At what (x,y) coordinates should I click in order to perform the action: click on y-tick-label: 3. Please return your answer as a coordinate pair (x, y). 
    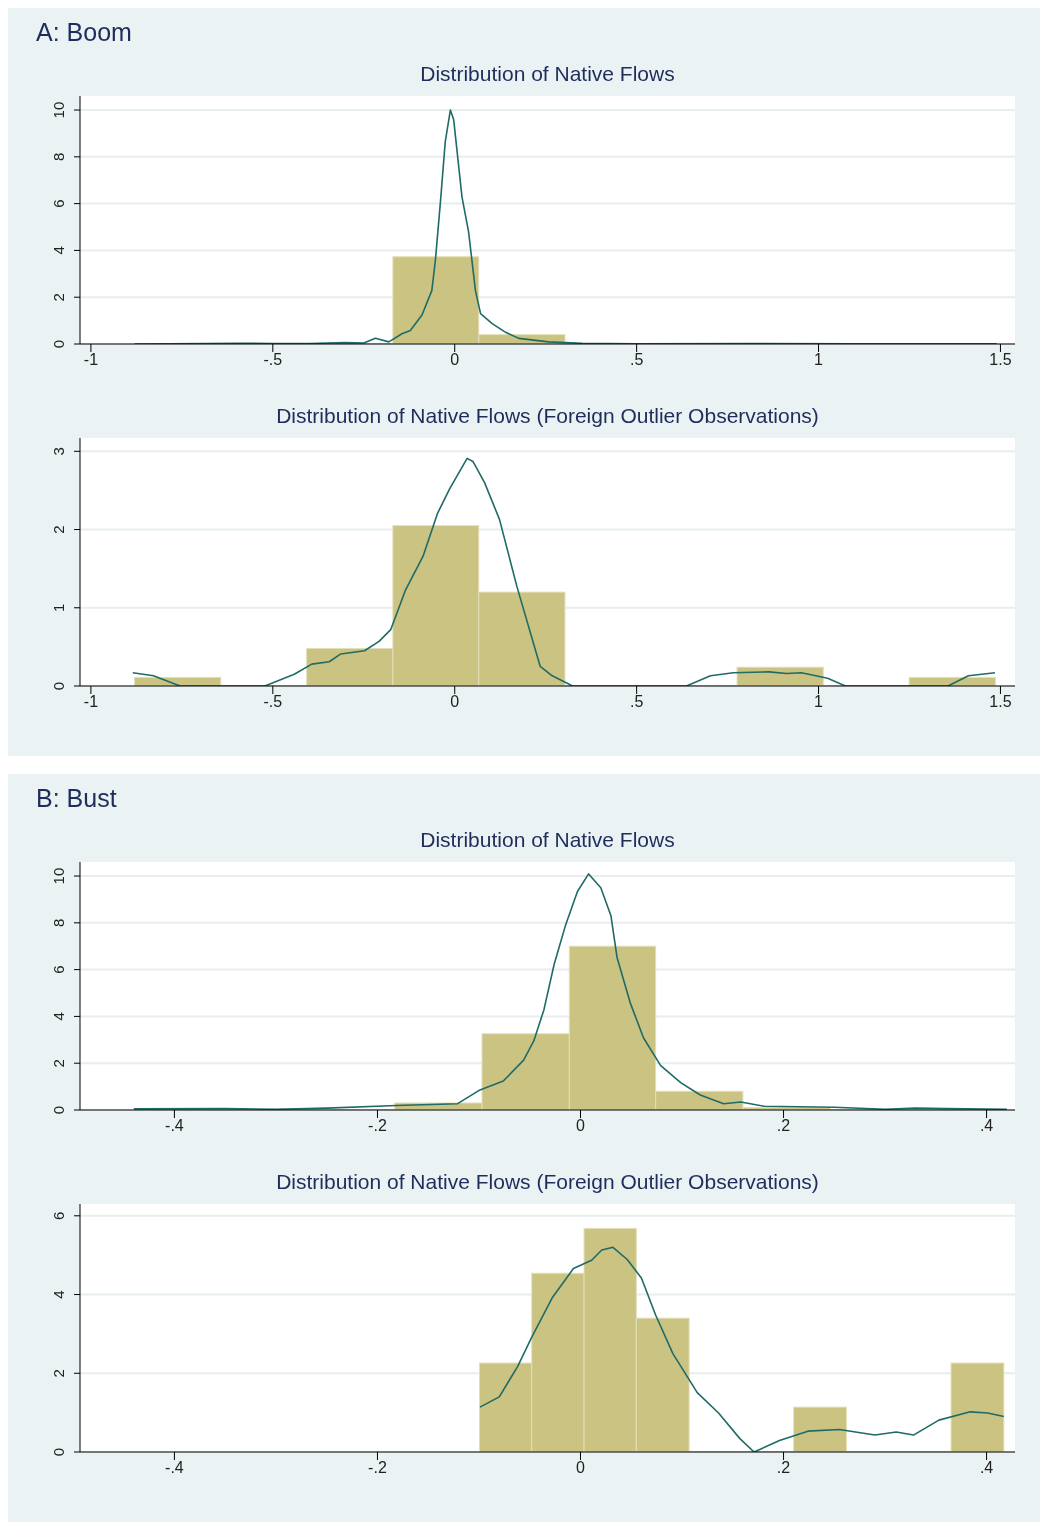
    Looking at the image, I should click on (58, 451).